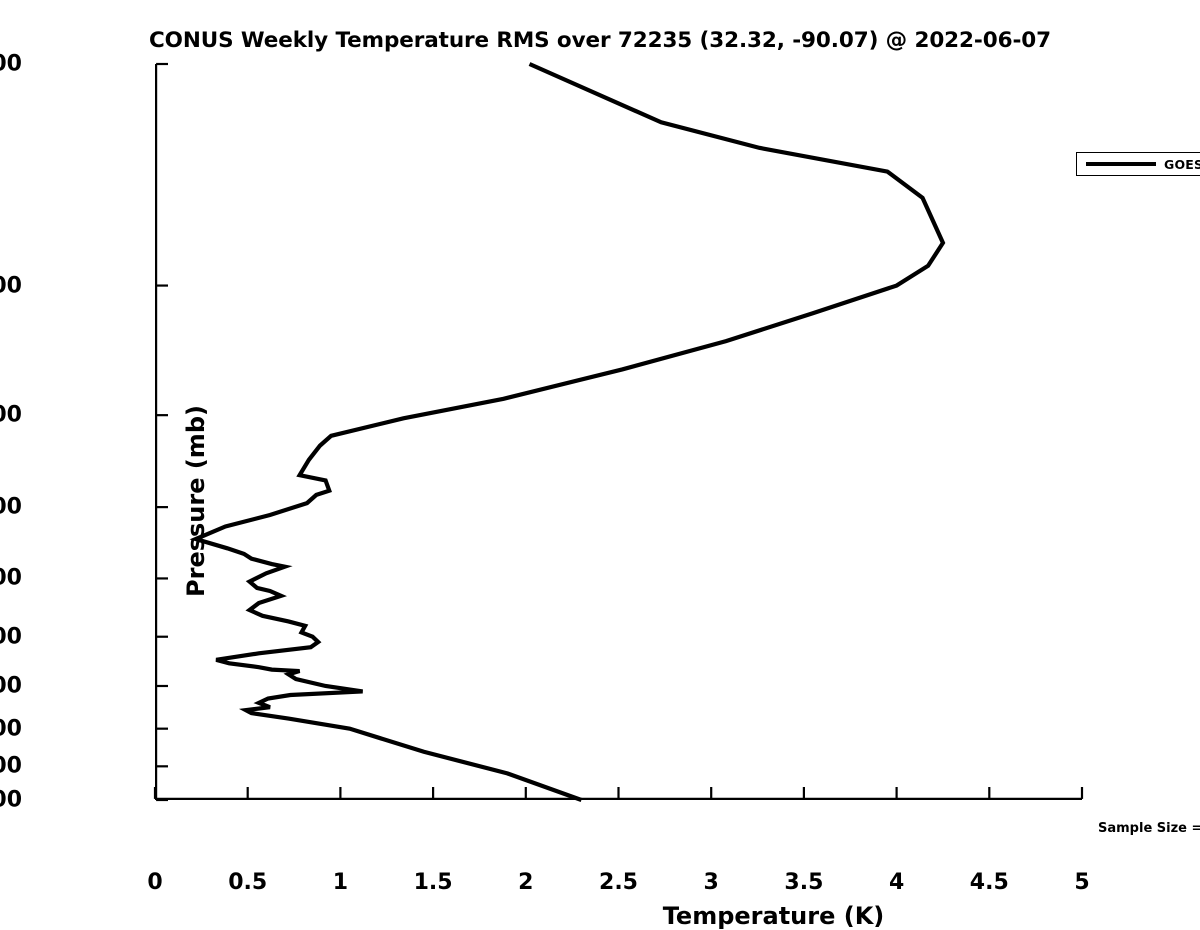  Describe the element at coordinates (526, 882) in the screenshot. I see `x-tick-label: 2` at that location.